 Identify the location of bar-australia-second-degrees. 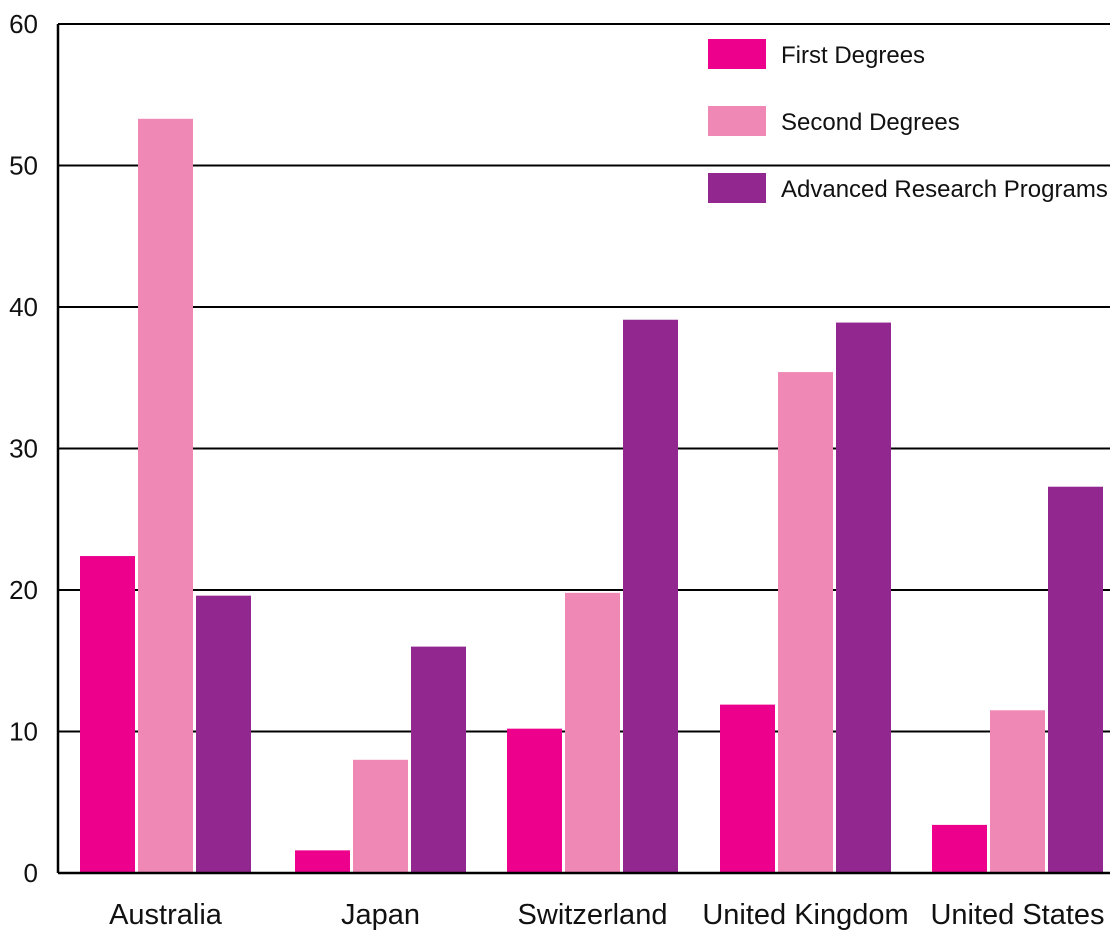
(165, 496).